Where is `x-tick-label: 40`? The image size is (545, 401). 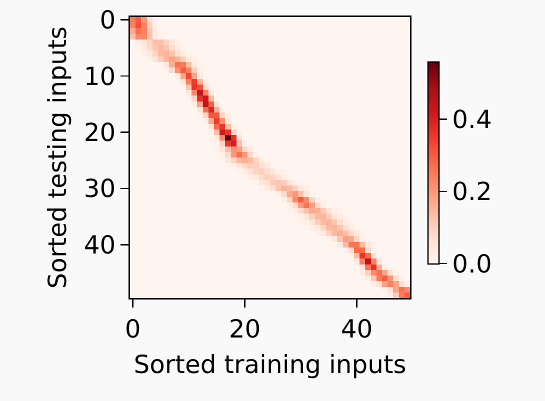
x-tick-label: 40 is located at coordinates (356, 329).